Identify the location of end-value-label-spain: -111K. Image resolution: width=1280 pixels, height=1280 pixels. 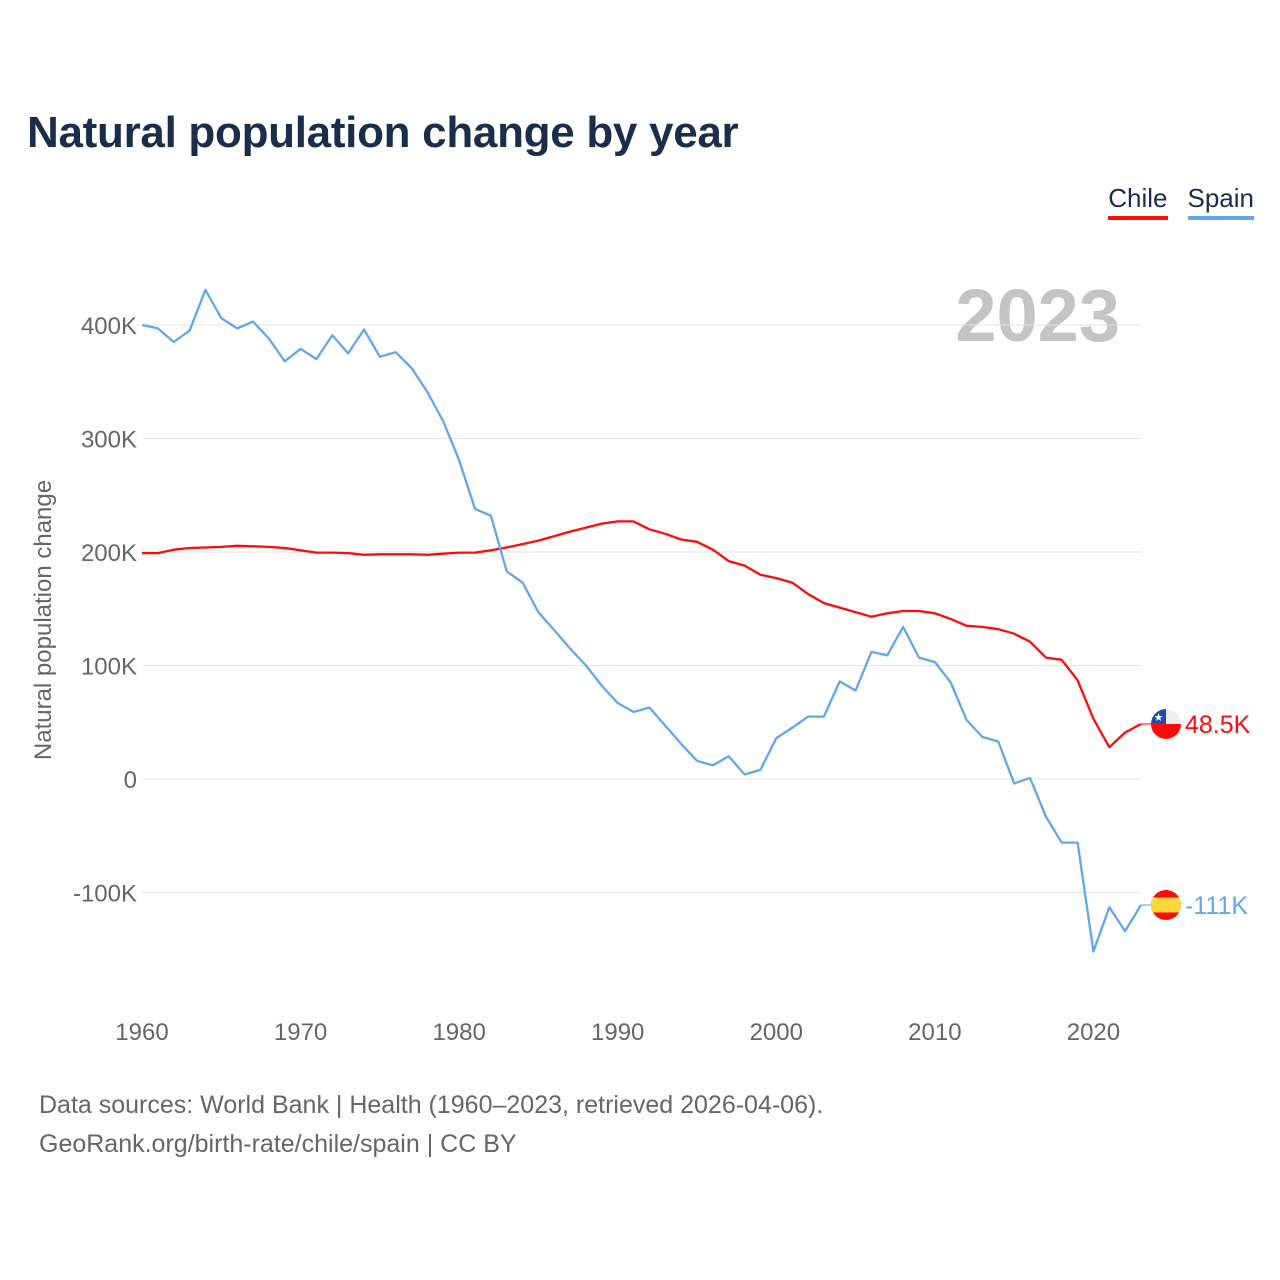
(1216, 906).